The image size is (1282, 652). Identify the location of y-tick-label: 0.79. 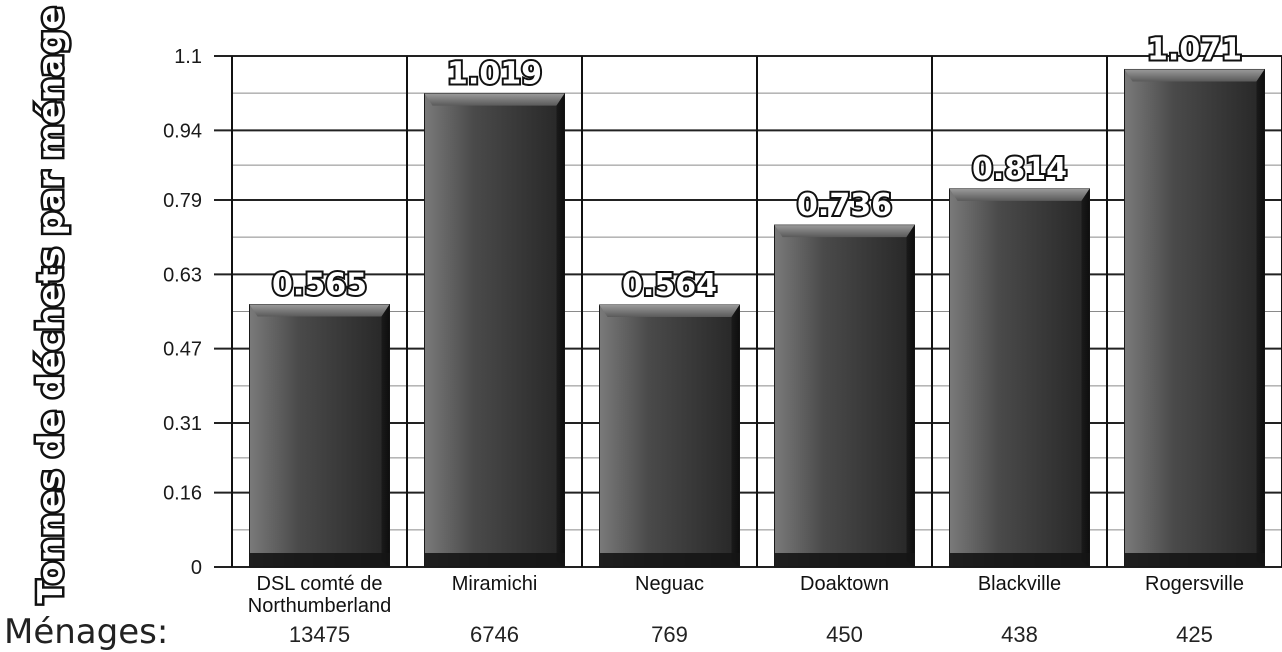
(182, 201).